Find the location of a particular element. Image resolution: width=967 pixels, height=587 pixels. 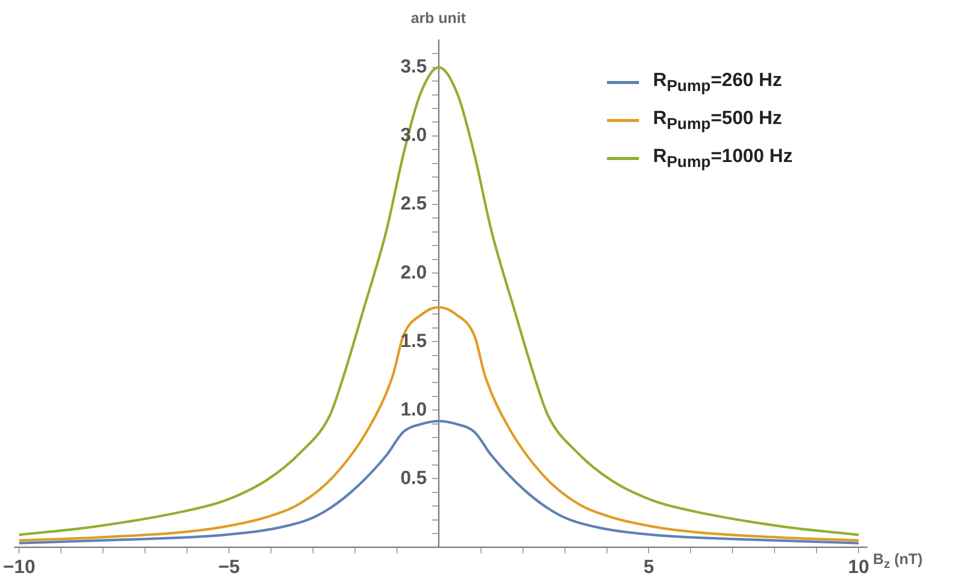

legend-label: R$_{Pump}$=500 Hz is located at coordinates (717, 121).